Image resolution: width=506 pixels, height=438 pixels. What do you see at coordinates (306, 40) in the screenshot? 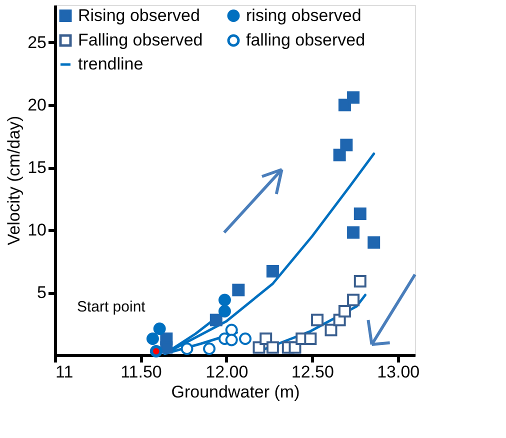
I see `legend-label: falling observed` at bounding box center [306, 40].